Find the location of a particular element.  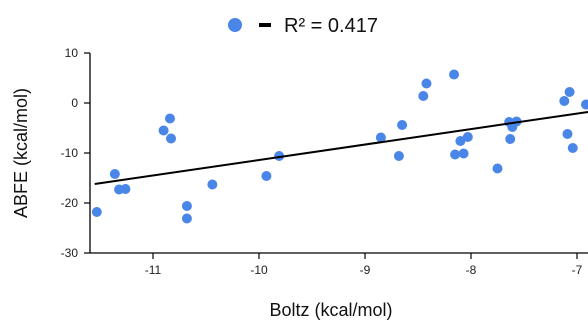

legend-line is located at coordinates (265, 25).